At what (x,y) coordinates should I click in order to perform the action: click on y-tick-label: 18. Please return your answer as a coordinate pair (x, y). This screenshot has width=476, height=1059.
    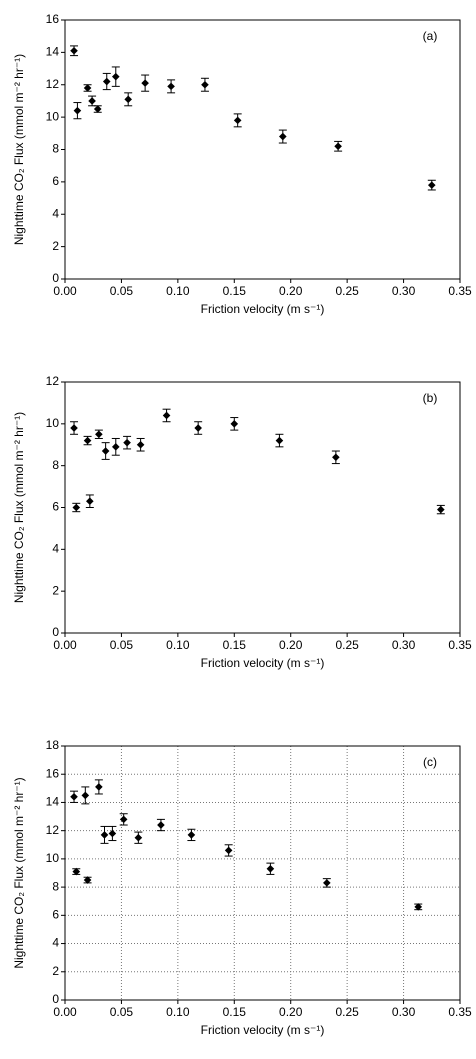
    Looking at the image, I should click on (53, 745).